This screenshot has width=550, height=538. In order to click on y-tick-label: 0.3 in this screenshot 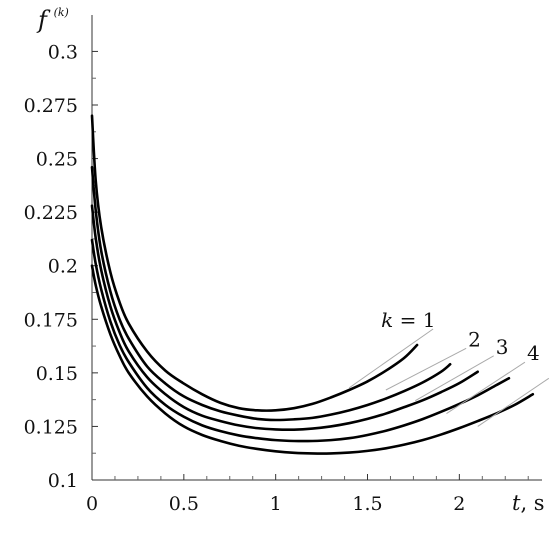, I will do `click(63, 52)`.